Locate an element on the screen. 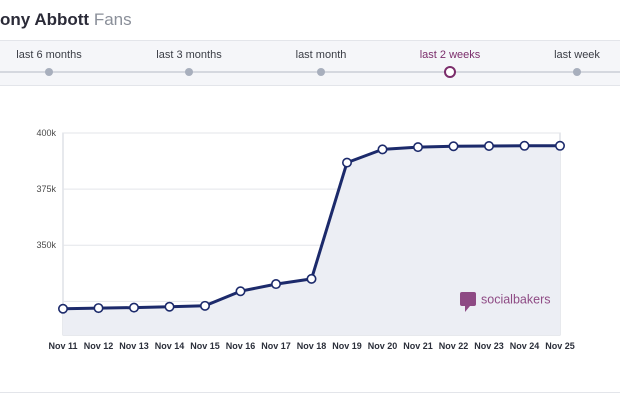 The width and height of the screenshot is (620, 413). x-tick-label: Nov 21 is located at coordinates (418, 346).